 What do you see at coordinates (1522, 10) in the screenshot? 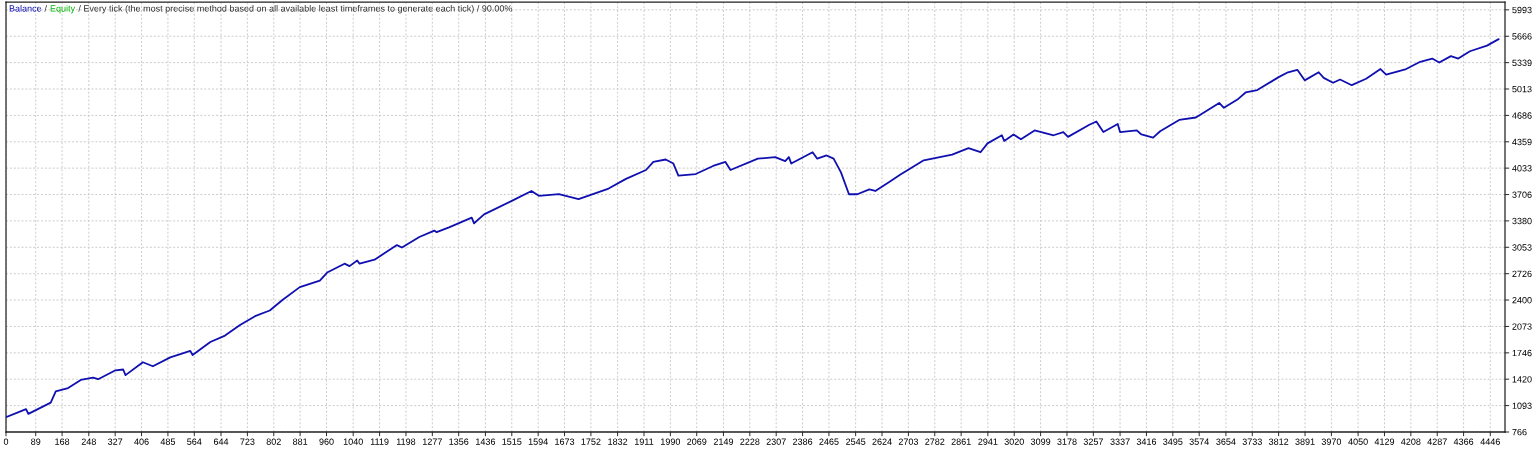
I see `y-tick-label: 5993` at bounding box center [1522, 10].